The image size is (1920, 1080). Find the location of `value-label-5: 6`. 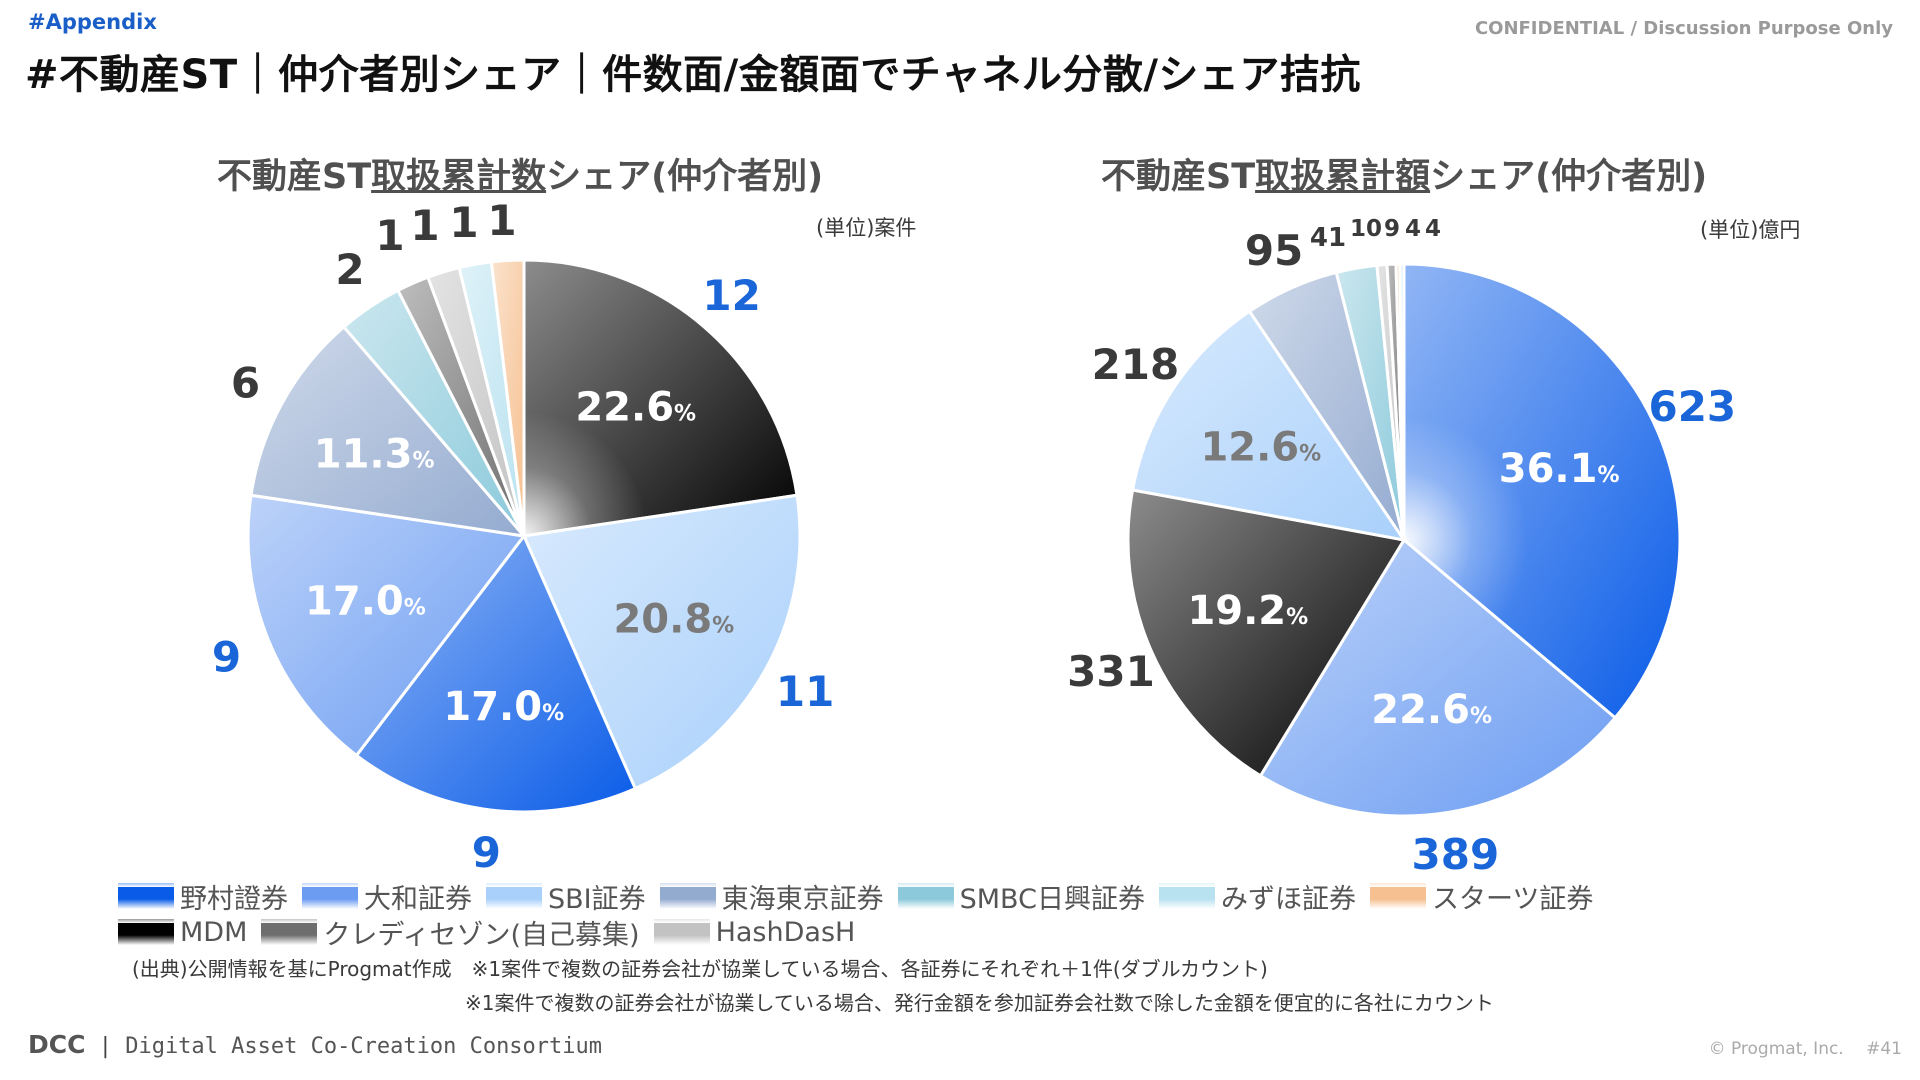

value-label-5: 6 is located at coordinates (245, 382).